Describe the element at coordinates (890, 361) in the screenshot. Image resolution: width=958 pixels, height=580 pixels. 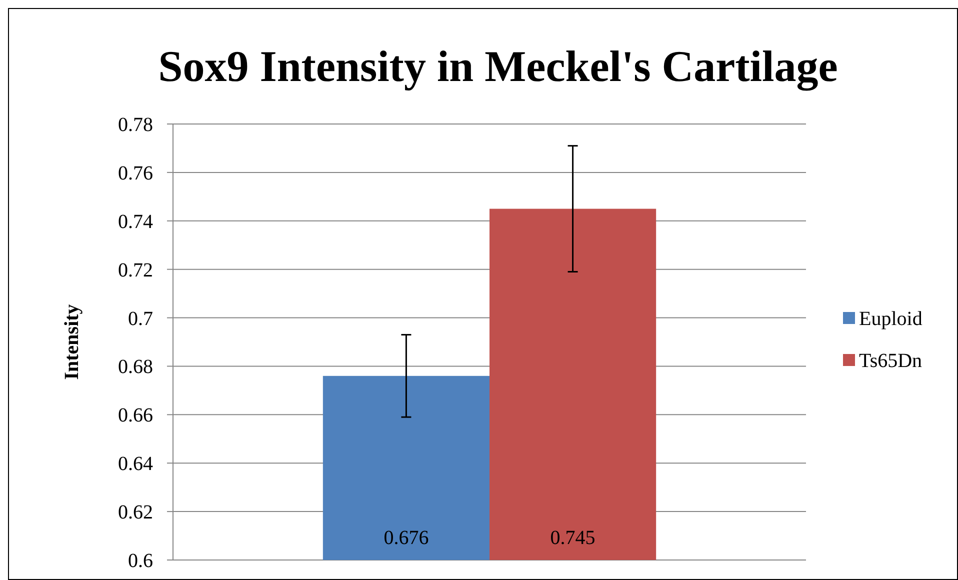
I see `legend-label: Ts65Dn` at that location.